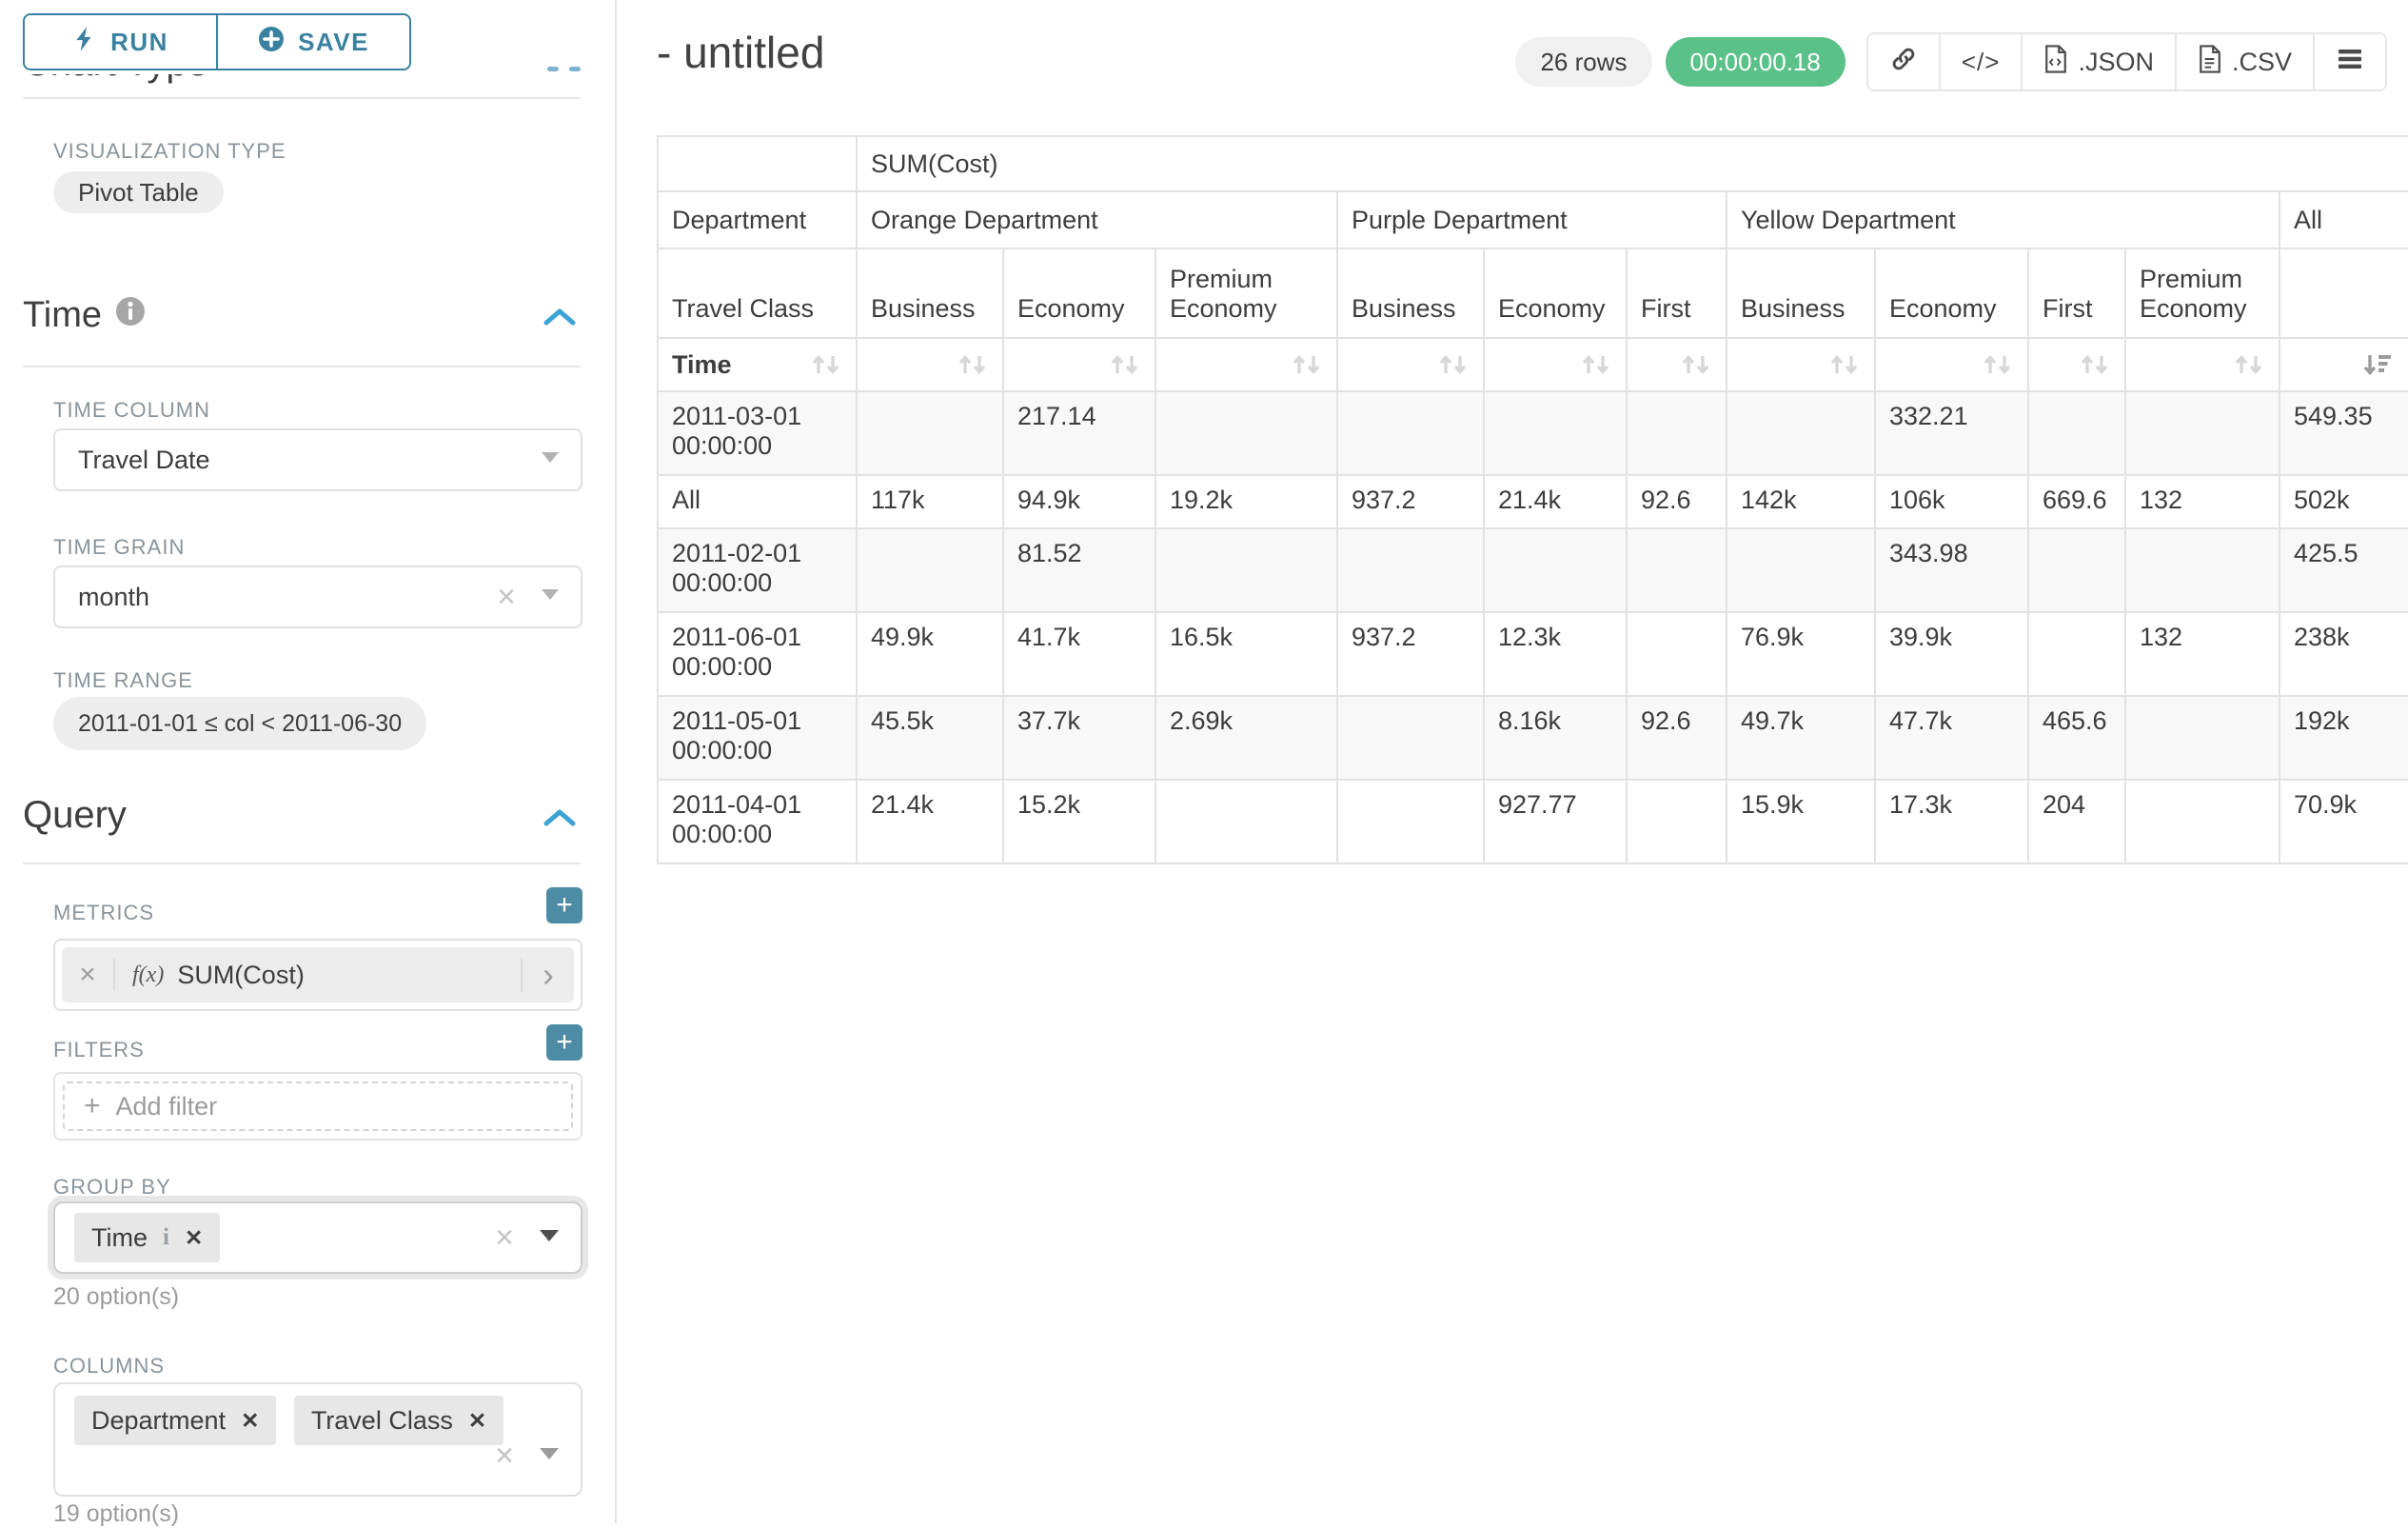 This screenshot has width=2408, height=1528. I want to click on run-button: RUN, so click(121, 42).